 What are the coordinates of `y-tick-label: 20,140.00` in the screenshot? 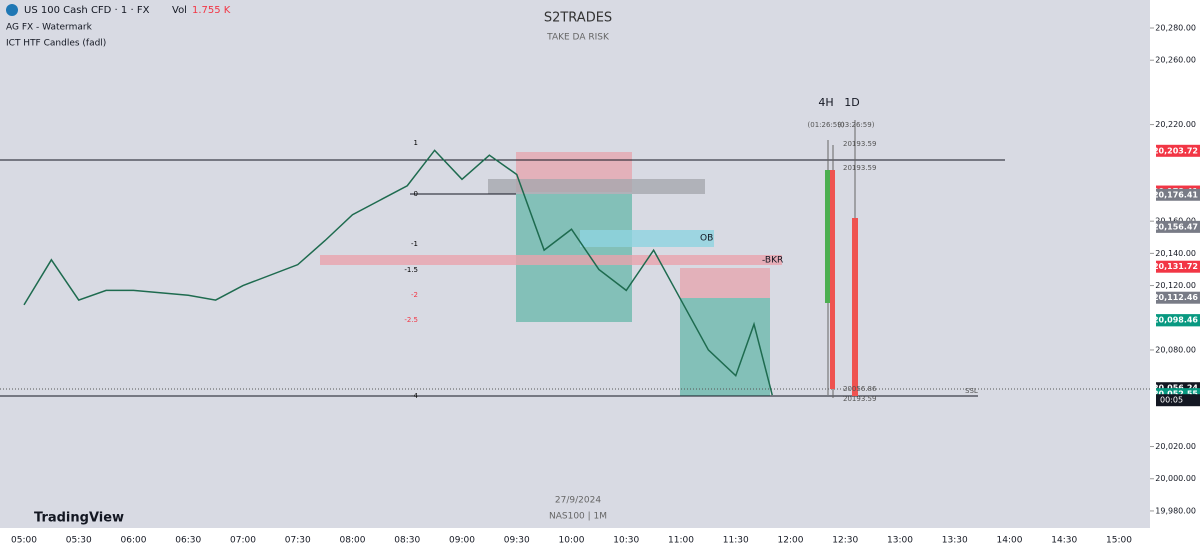 It's located at (1175, 253).